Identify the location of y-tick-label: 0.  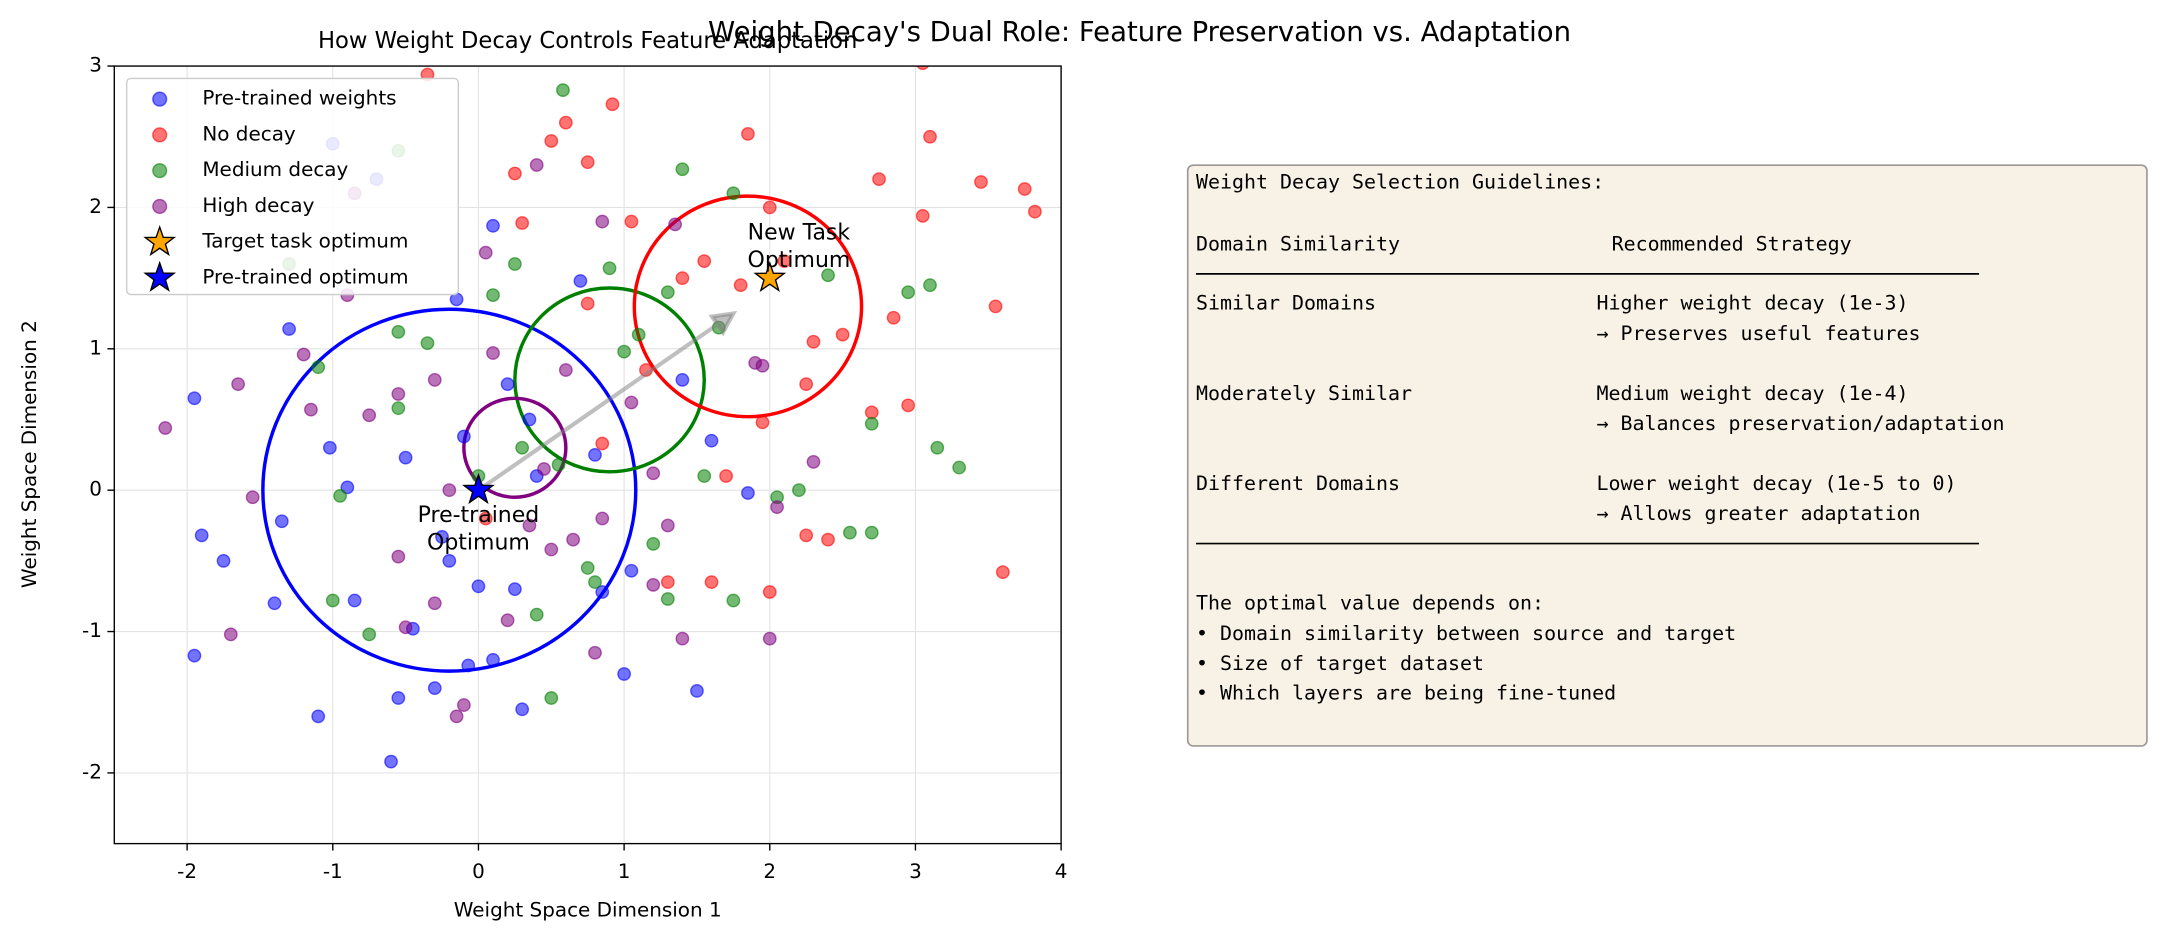
(95, 489).